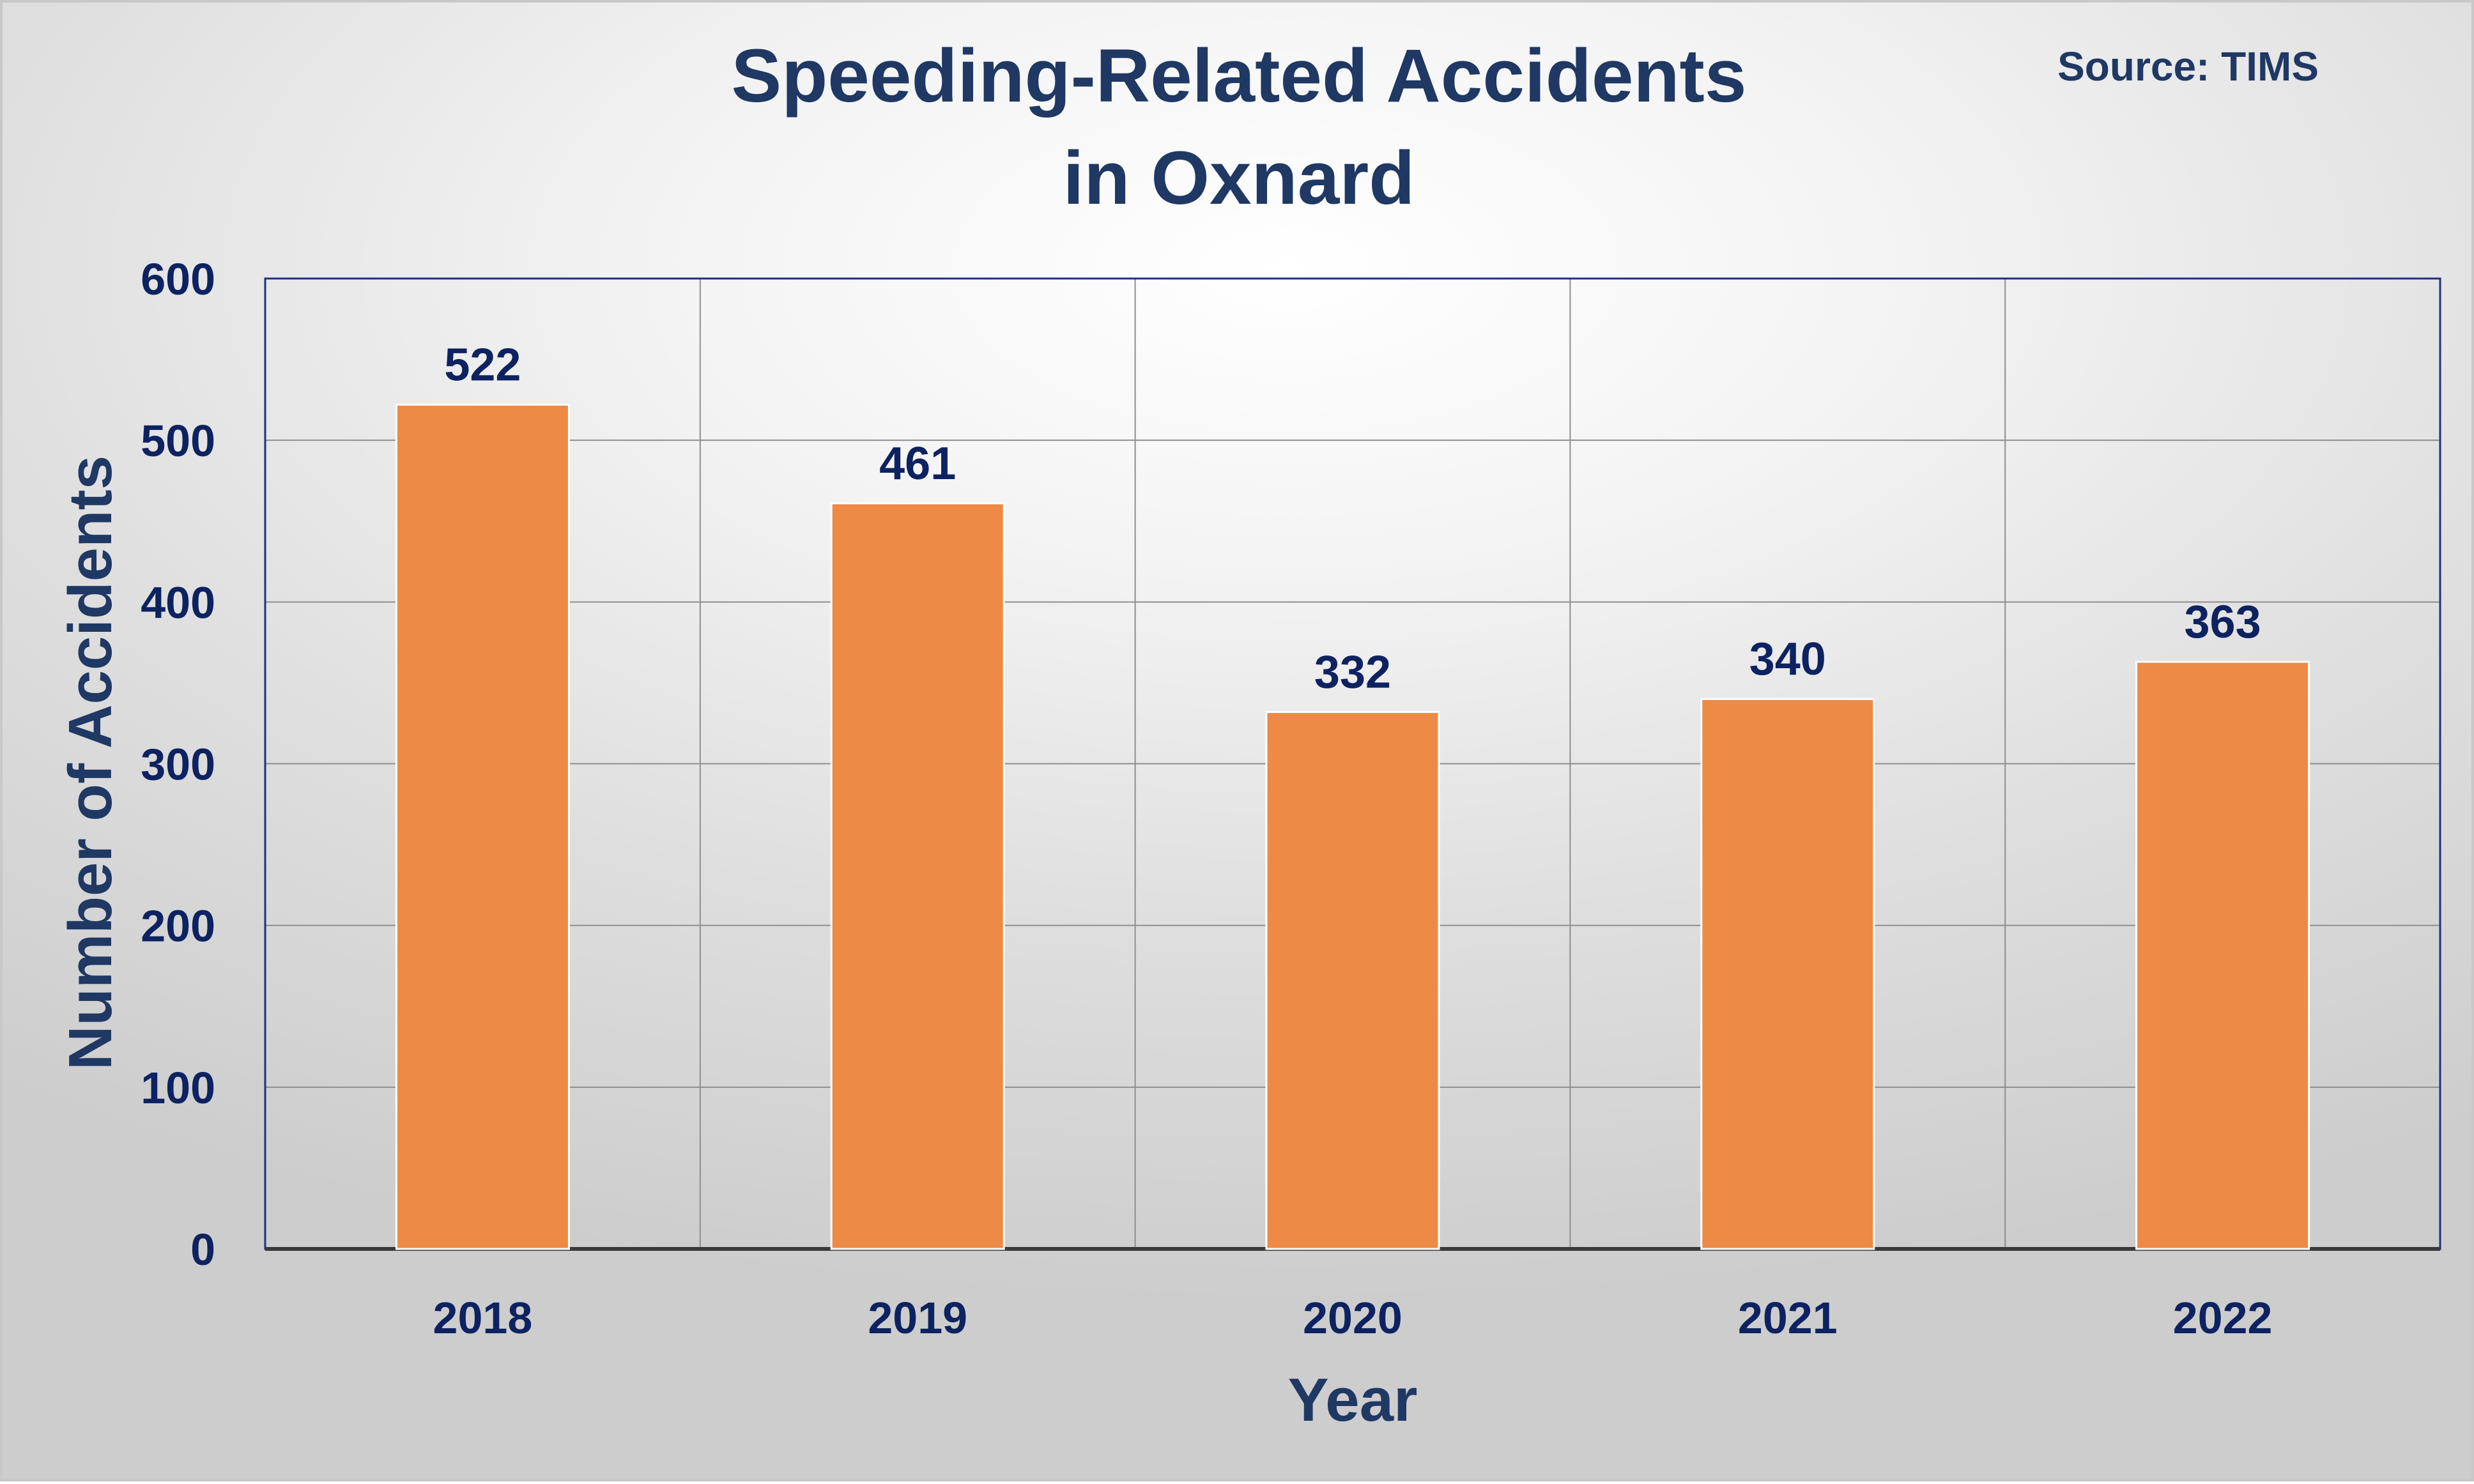  What do you see at coordinates (483, 1318) in the screenshot?
I see `x-tick-label: 2018` at bounding box center [483, 1318].